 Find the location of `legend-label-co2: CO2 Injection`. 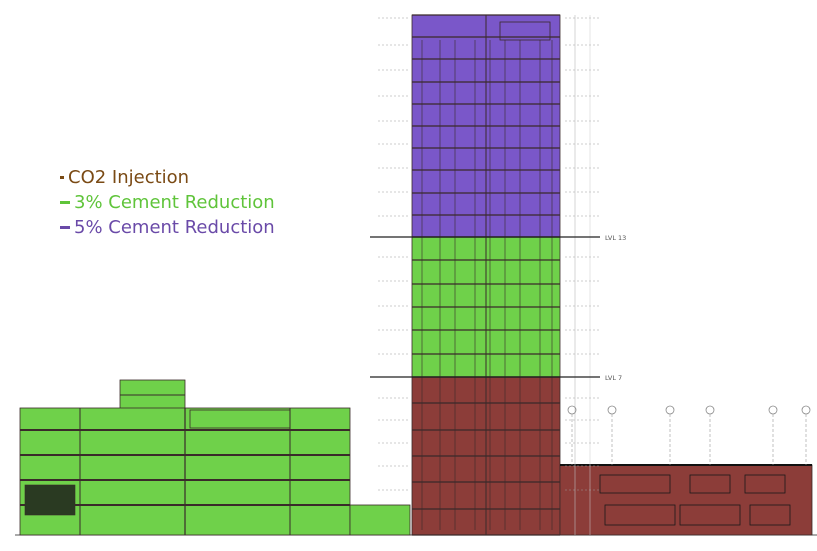

legend-label-co2: CO2 Injection is located at coordinates (129, 177).